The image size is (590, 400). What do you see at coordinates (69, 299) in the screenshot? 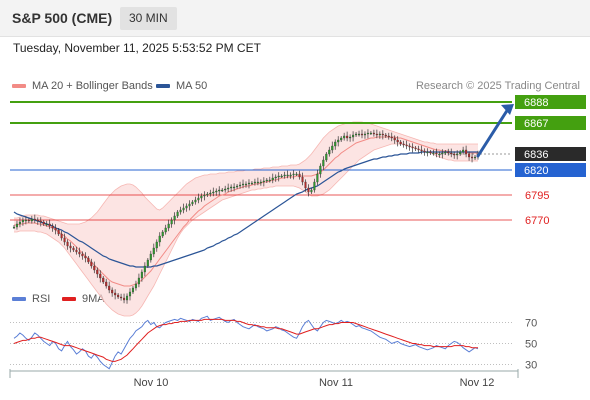
I see `ma9-swatch` at bounding box center [69, 299].